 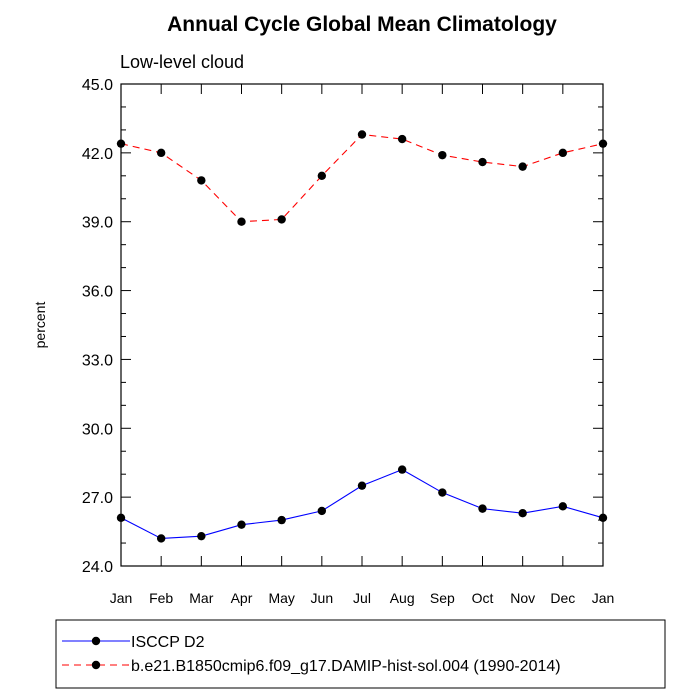 I want to click on y-tick-label: 42.0, so click(x=97, y=154).